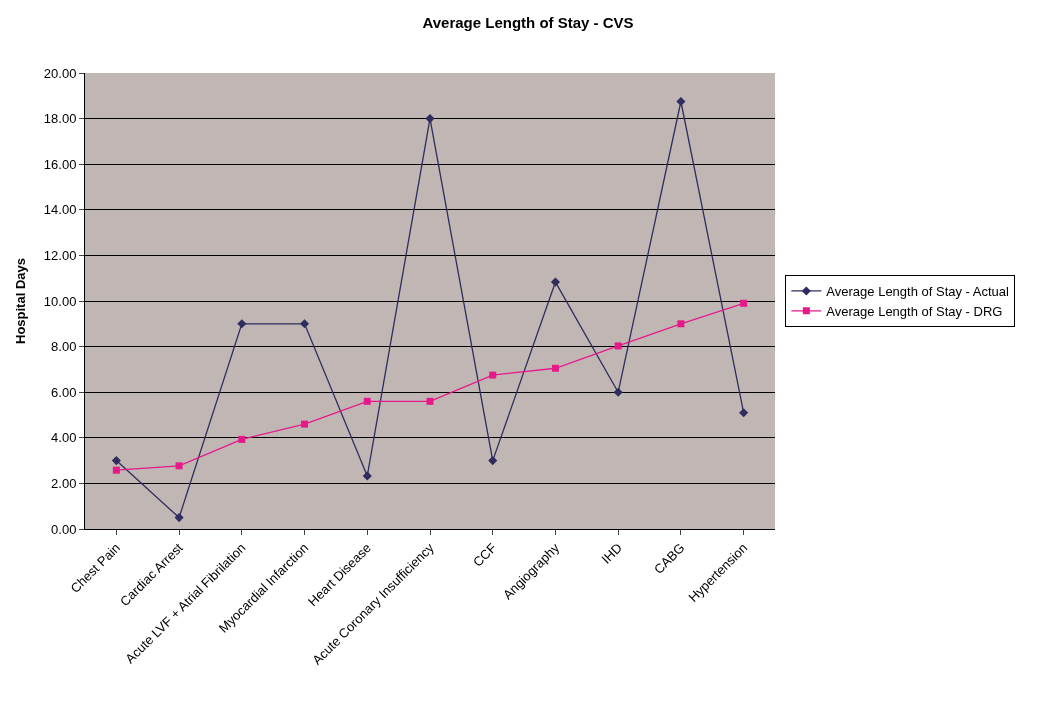 The width and height of the screenshot is (1056, 704). What do you see at coordinates (64, 392) in the screenshot?
I see `y-tick-label: 6.00` at bounding box center [64, 392].